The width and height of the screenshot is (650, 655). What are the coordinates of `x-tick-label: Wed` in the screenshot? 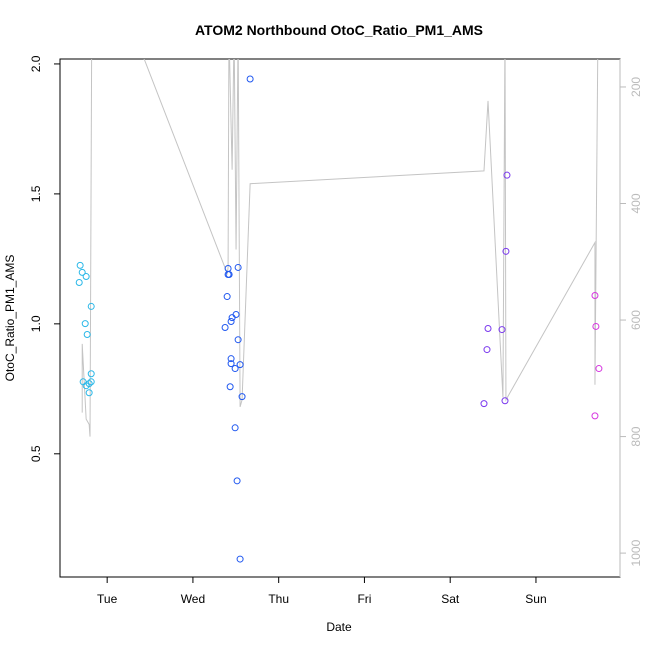 It's located at (193, 599).